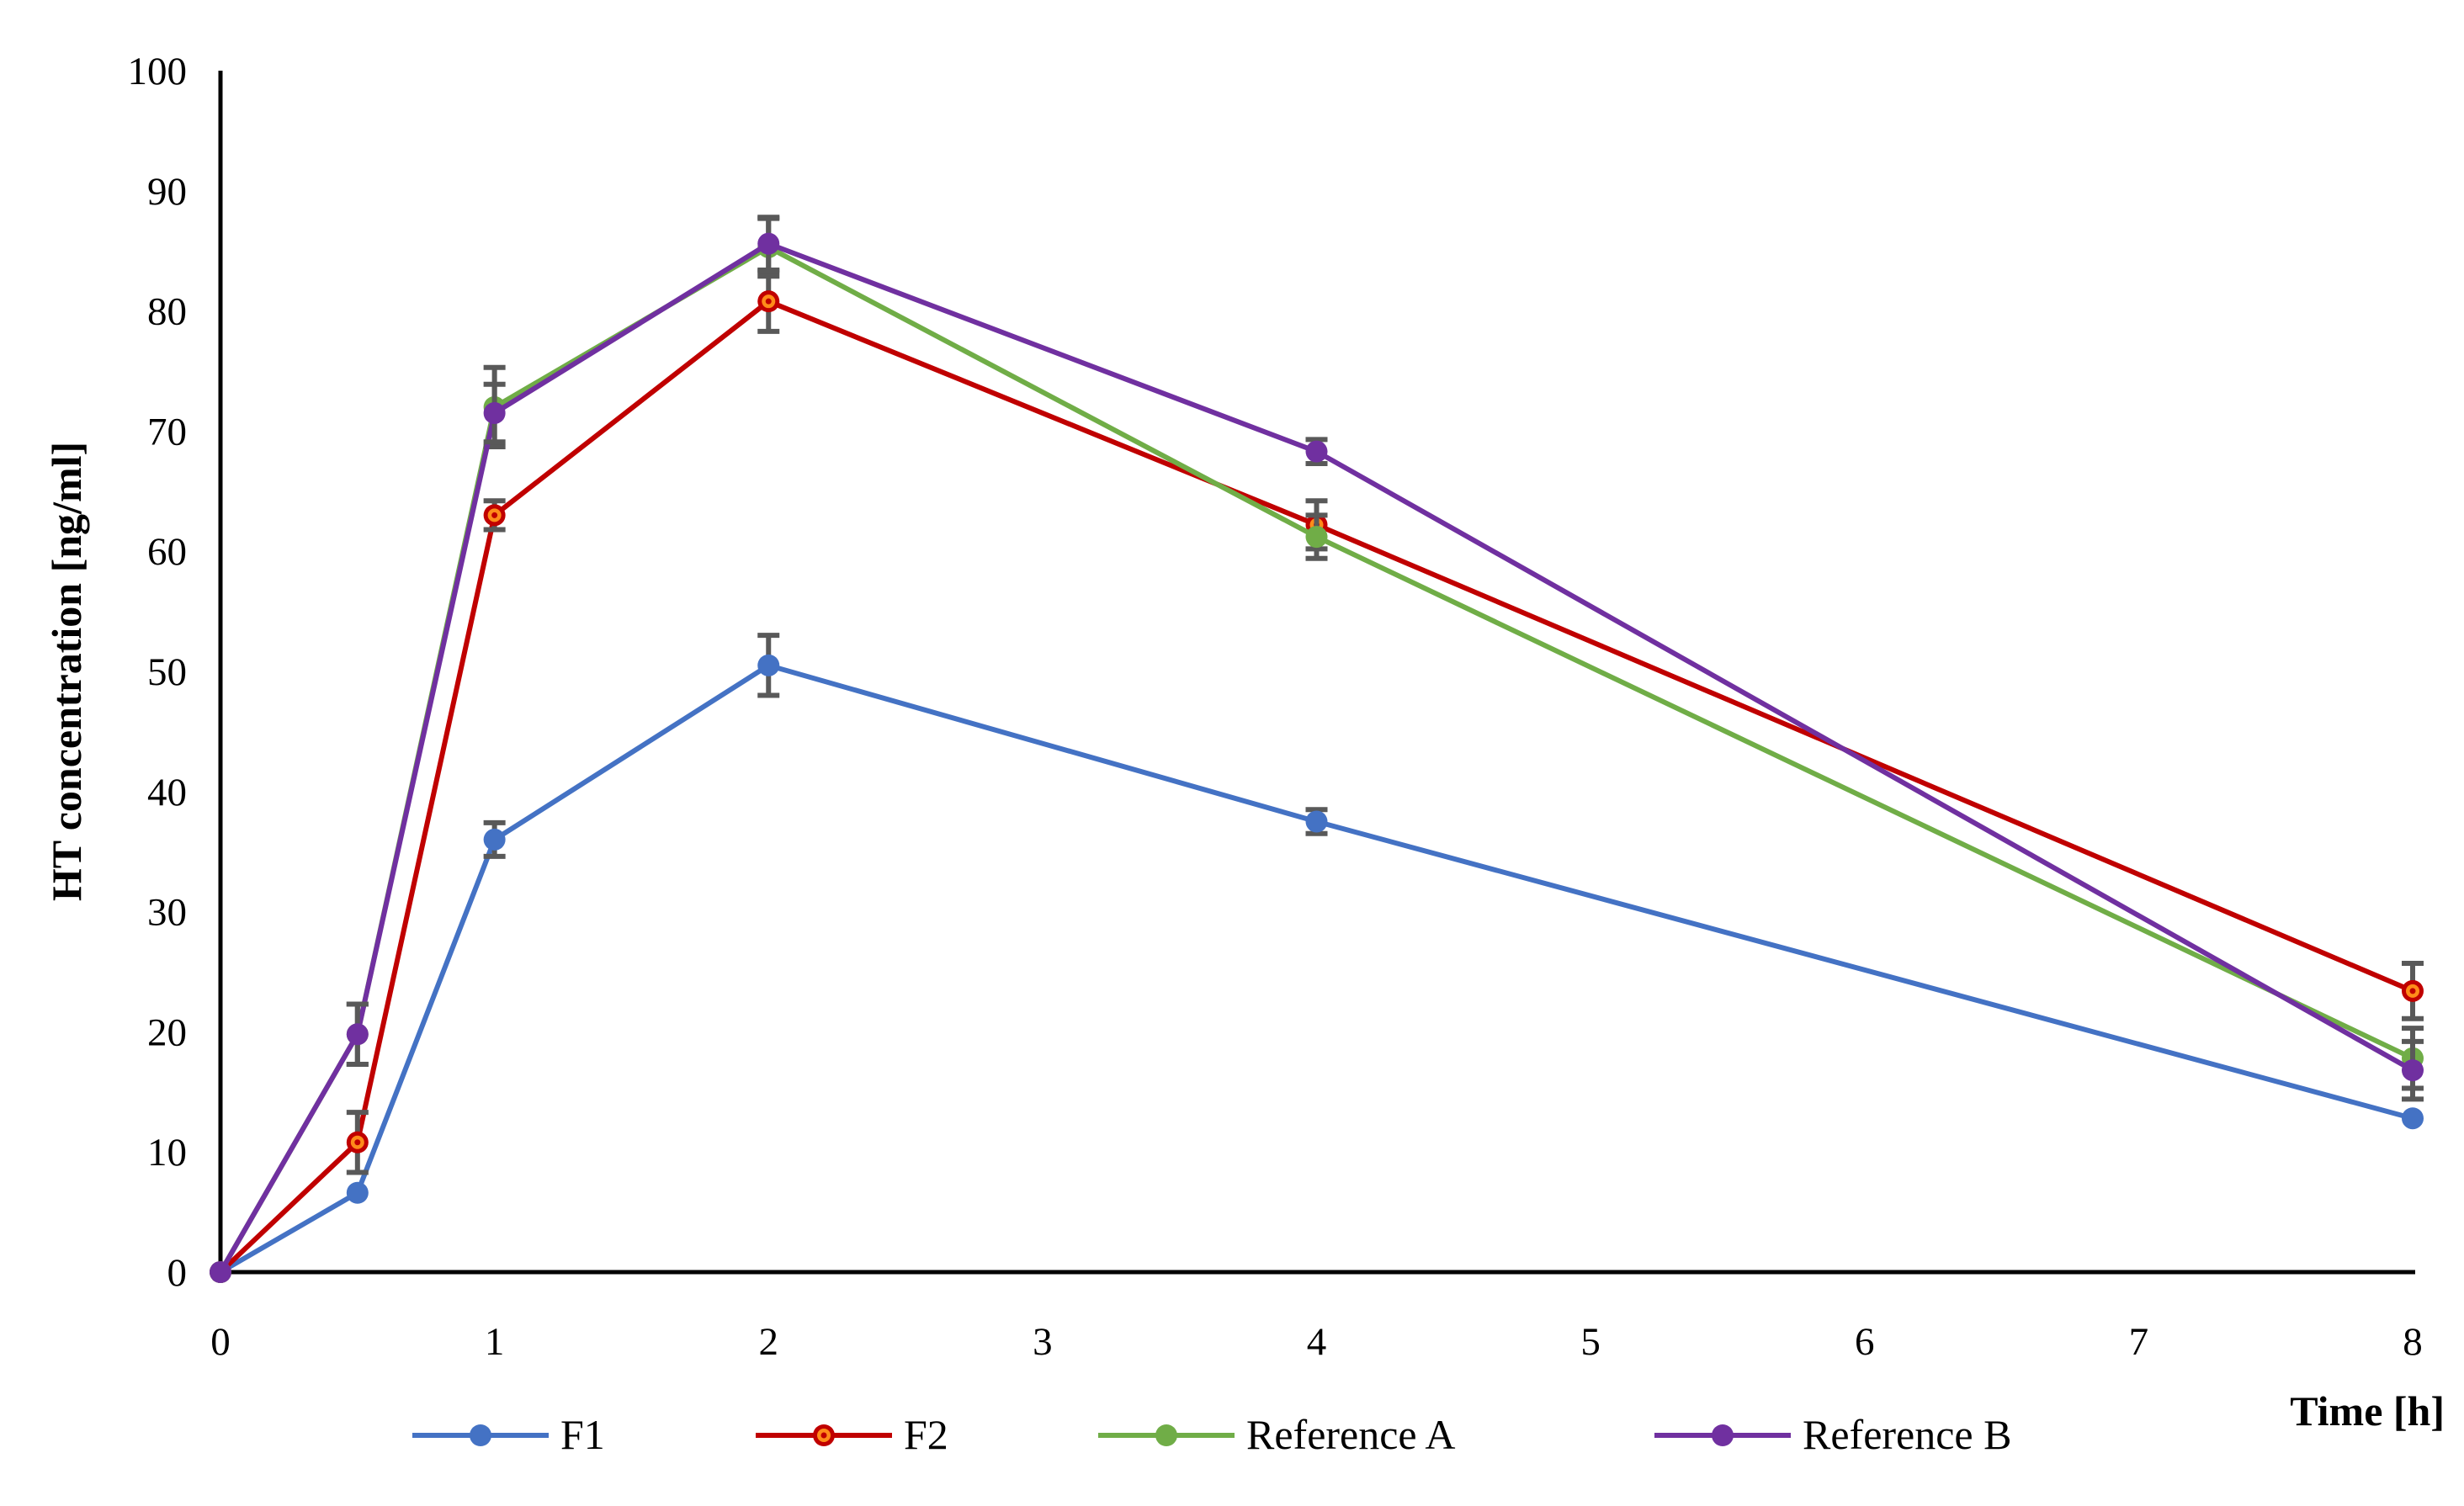 The width and height of the screenshot is (2464, 1506). Describe the element at coordinates (2367, 1410) in the screenshot. I see `x-axis-title: Time [h]` at that location.